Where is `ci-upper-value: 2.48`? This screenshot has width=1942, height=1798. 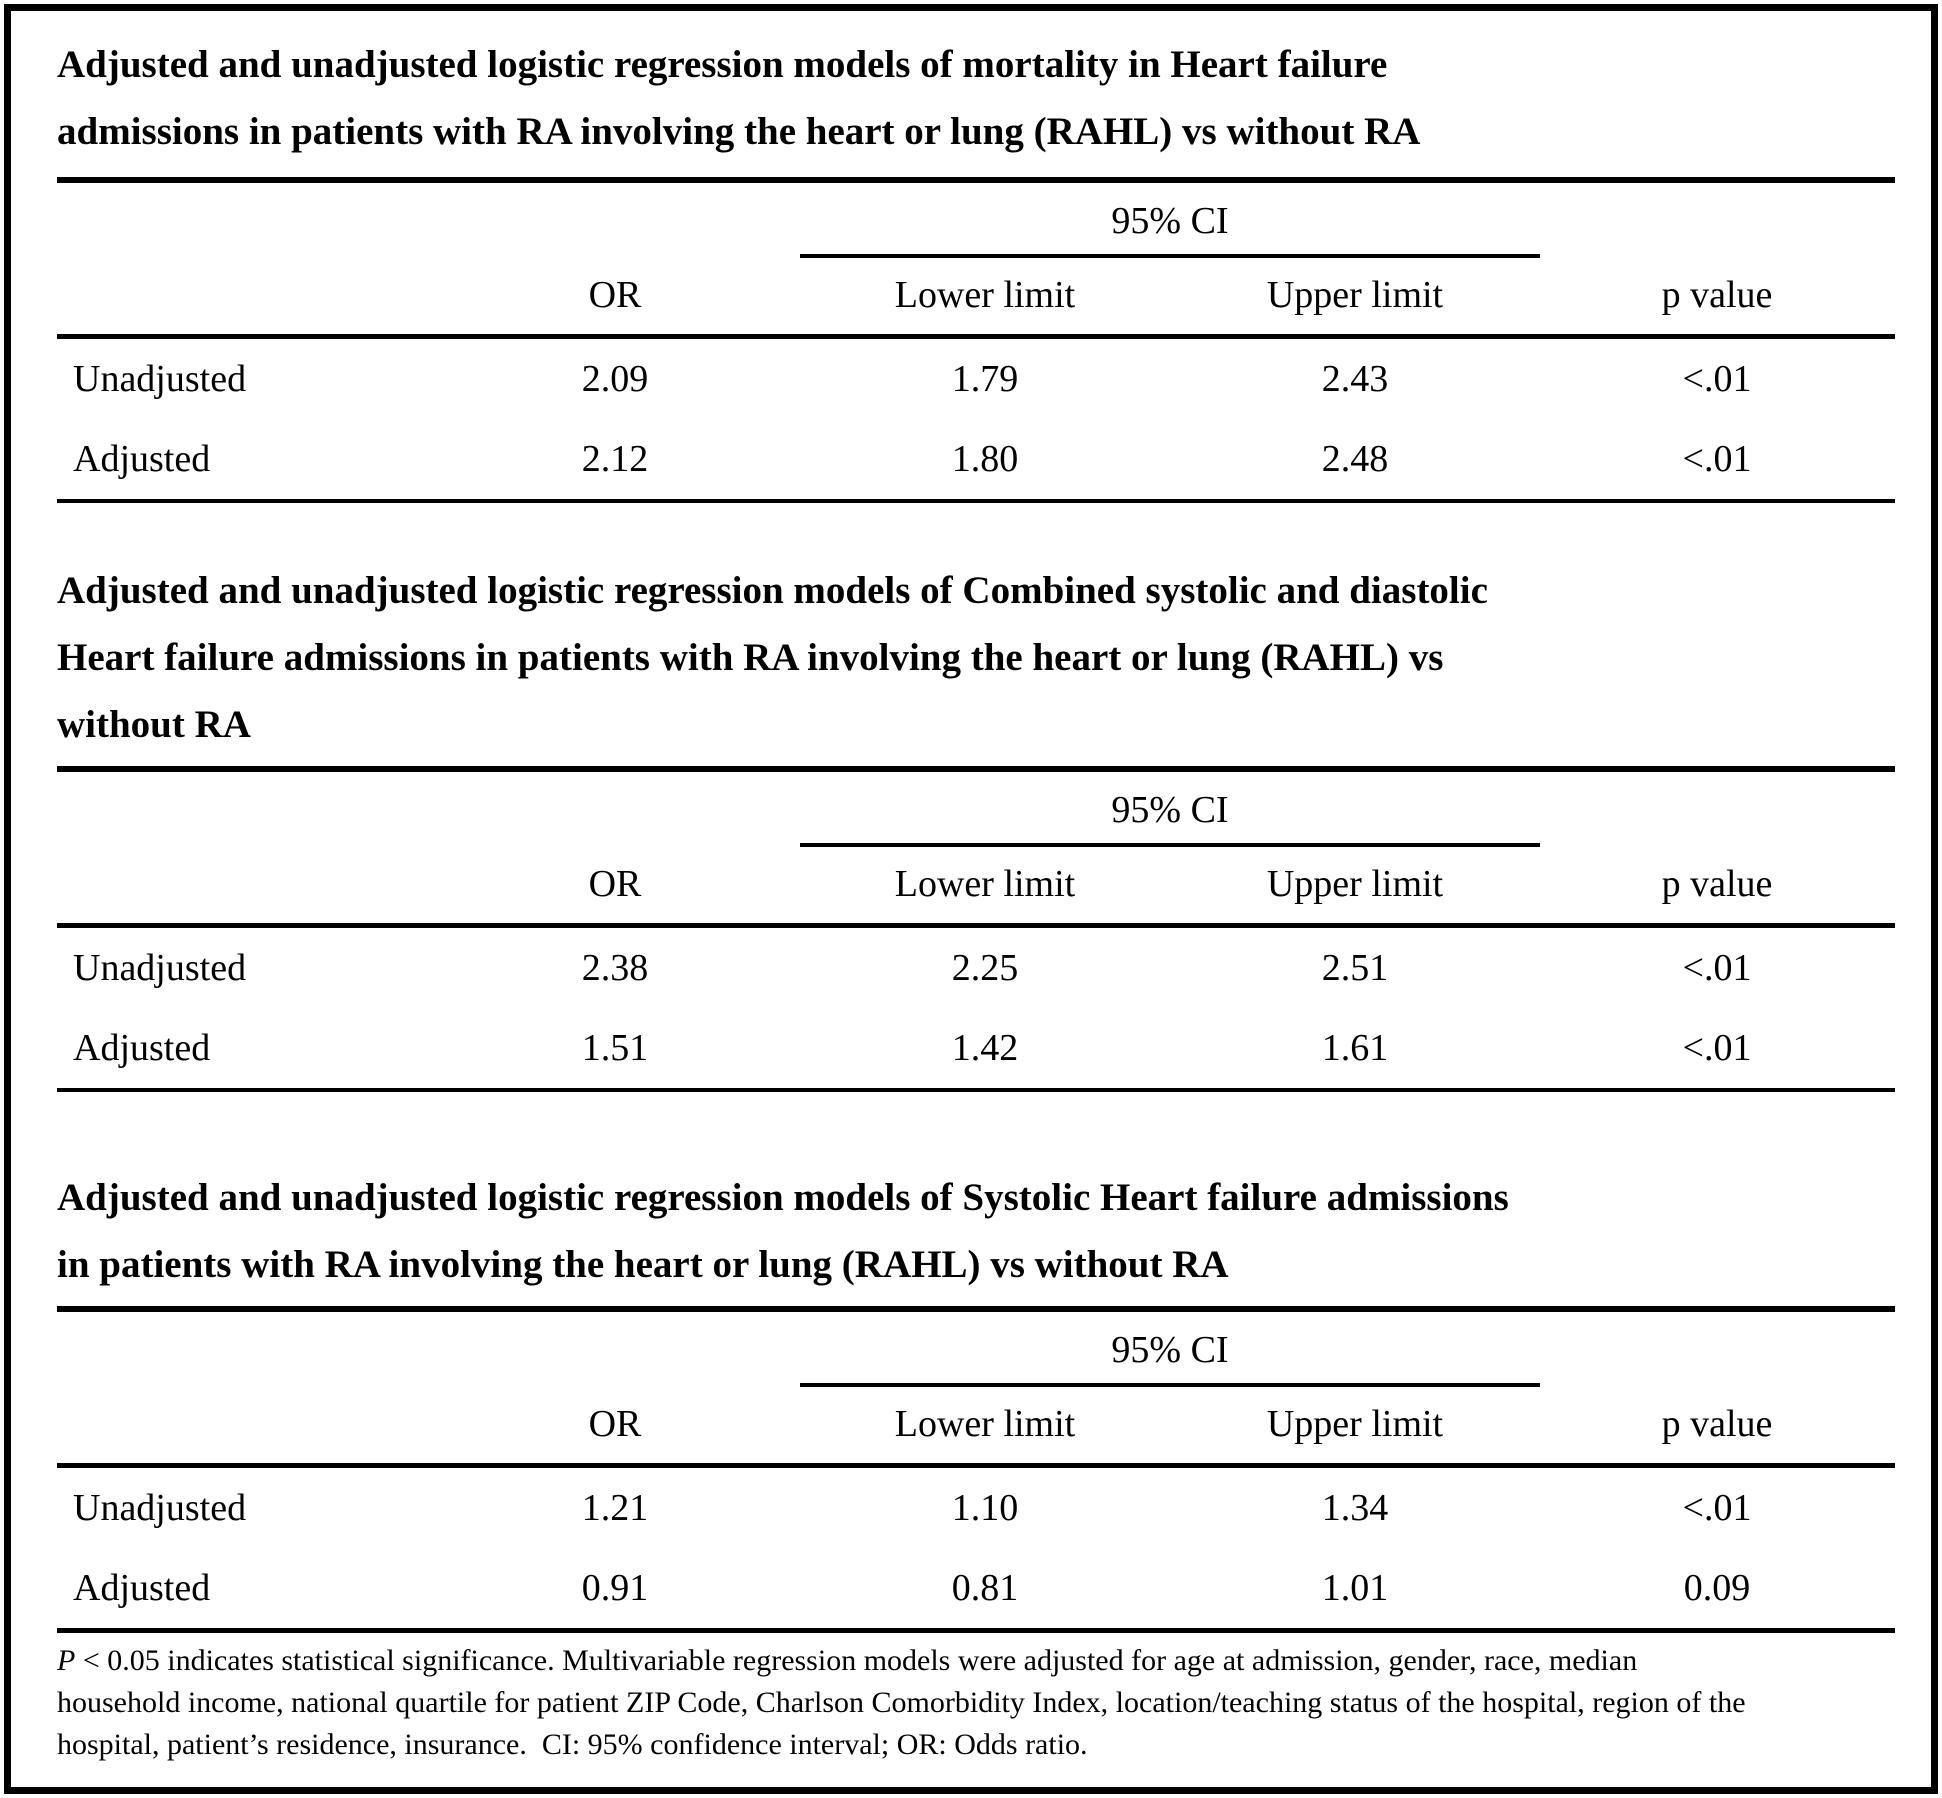
ci-upper-value: 2.48 is located at coordinates (1355, 459).